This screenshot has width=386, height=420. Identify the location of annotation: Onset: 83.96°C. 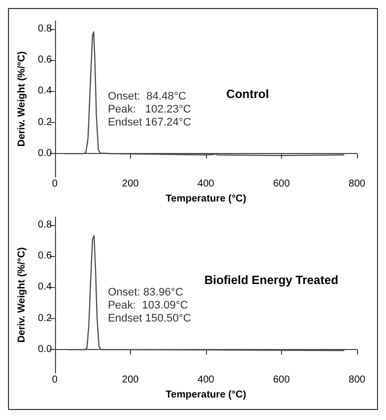
(146, 292).